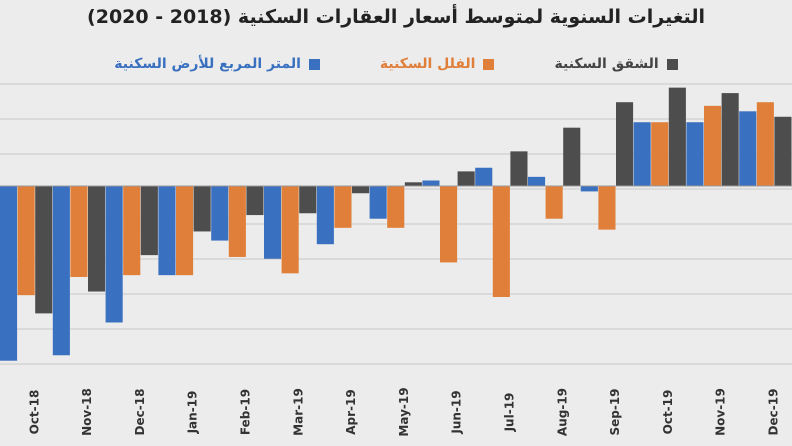  What do you see at coordinates (489, 64) in the screenshot?
I see `legend-swatch-villas` at bounding box center [489, 64].